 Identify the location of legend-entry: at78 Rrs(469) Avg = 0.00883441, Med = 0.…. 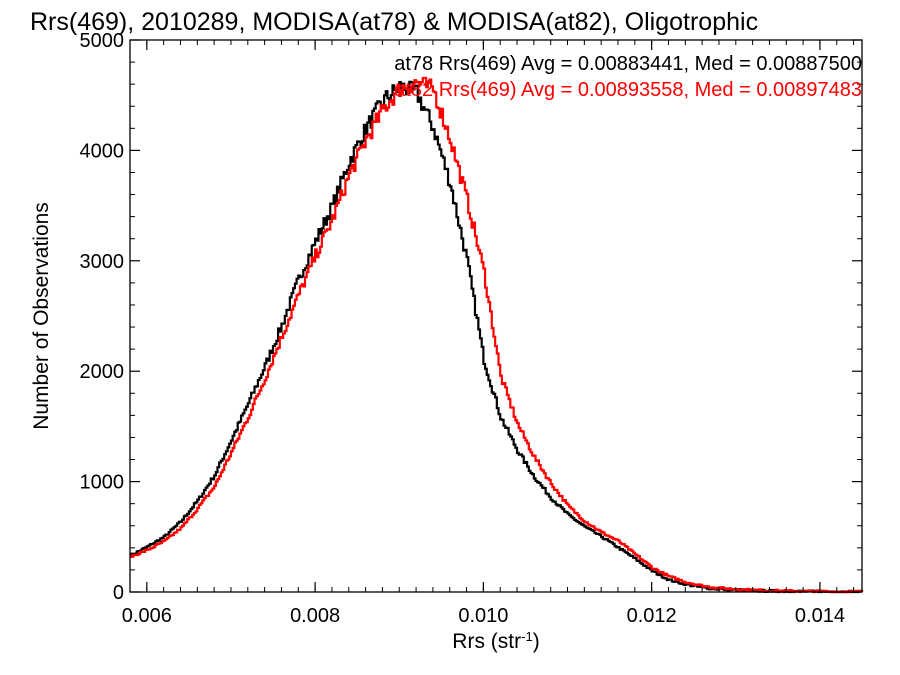
(628, 64).